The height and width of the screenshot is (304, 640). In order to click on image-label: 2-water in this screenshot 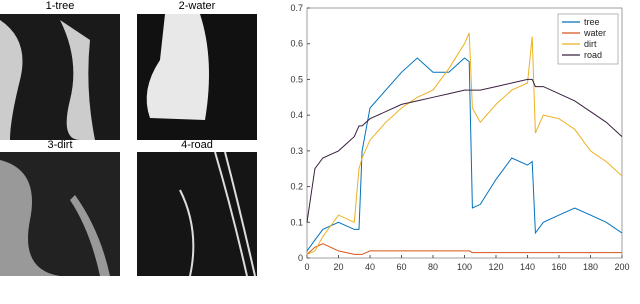, I will do `click(197, 6)`.